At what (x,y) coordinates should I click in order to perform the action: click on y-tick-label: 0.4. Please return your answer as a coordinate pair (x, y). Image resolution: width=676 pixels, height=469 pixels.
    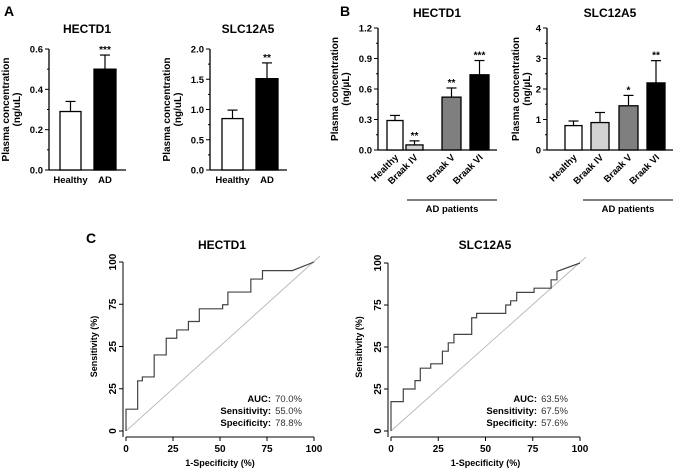
    Looking at the image, I should click on (37, 90).